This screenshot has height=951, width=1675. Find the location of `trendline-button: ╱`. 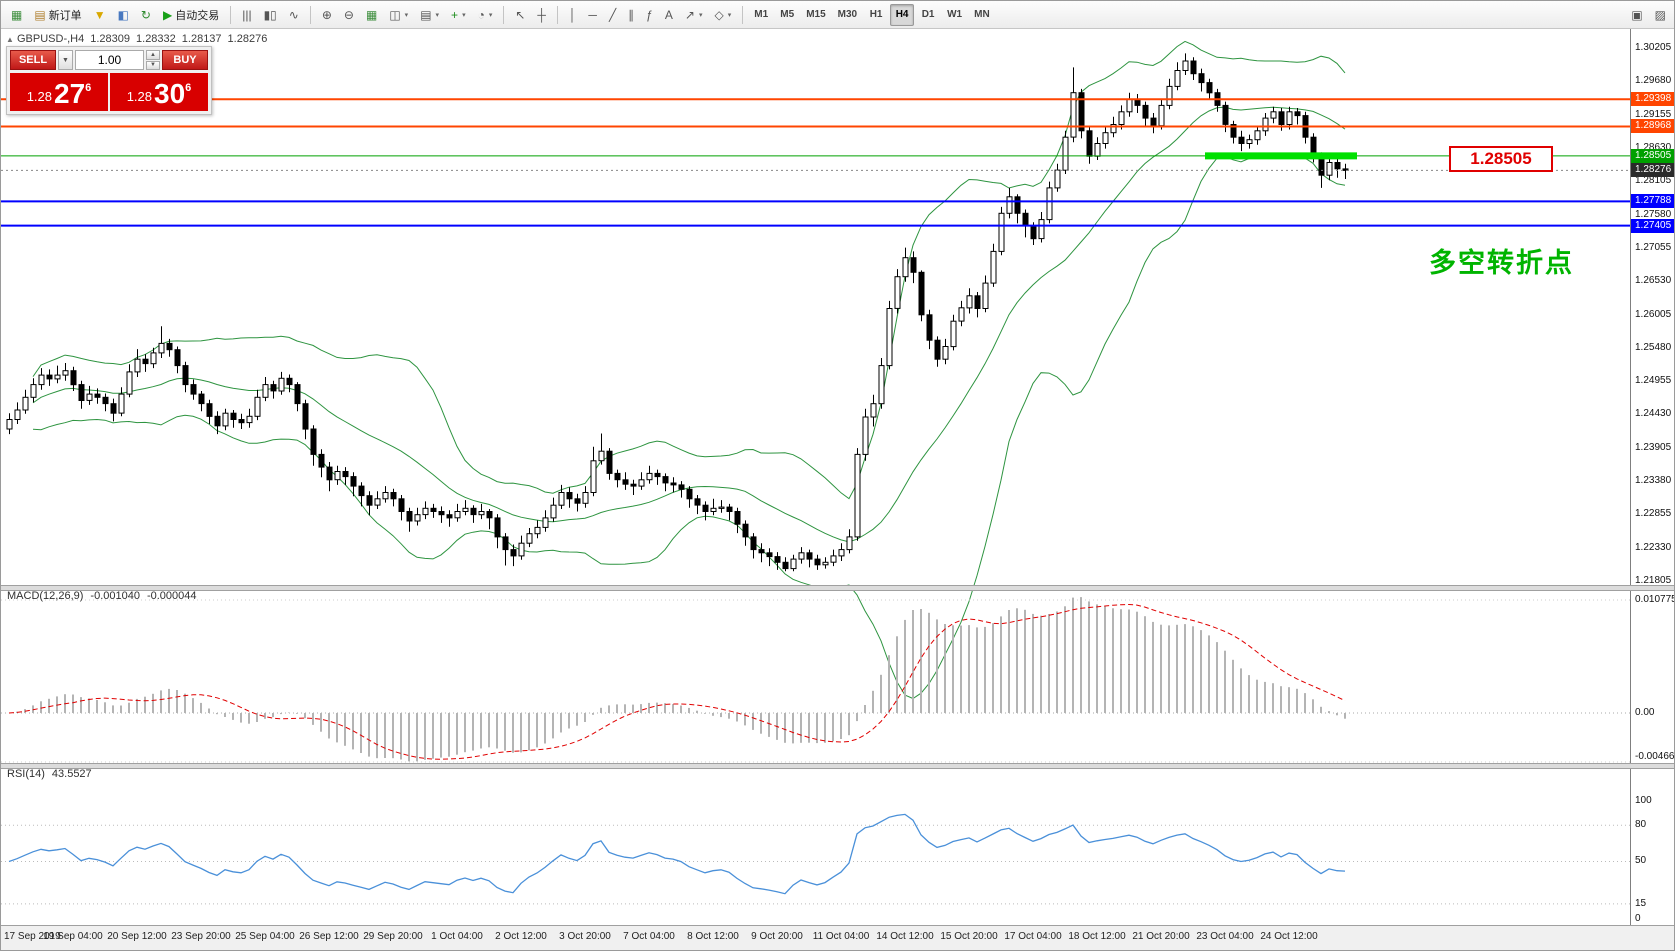

trendline-button: ╱ is located at coordinates (612, 15).